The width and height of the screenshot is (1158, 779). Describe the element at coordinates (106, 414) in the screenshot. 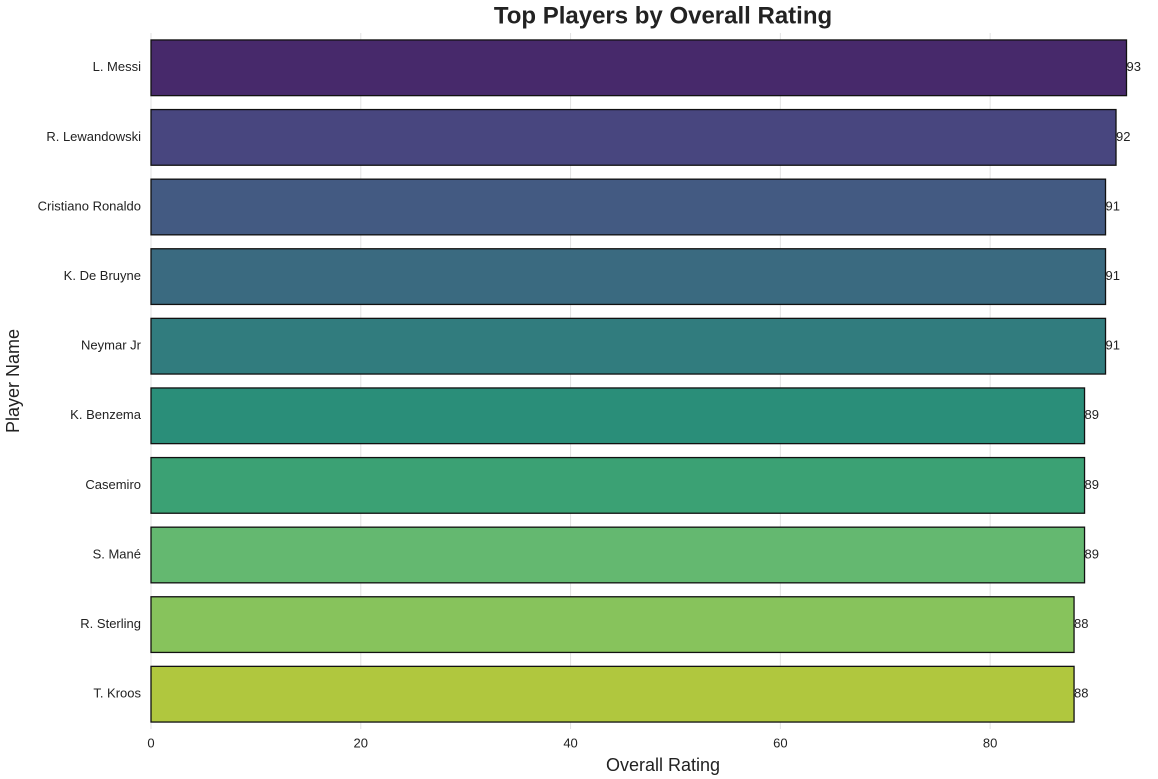

I see `y-tick-label: K. Benzema` at that location.